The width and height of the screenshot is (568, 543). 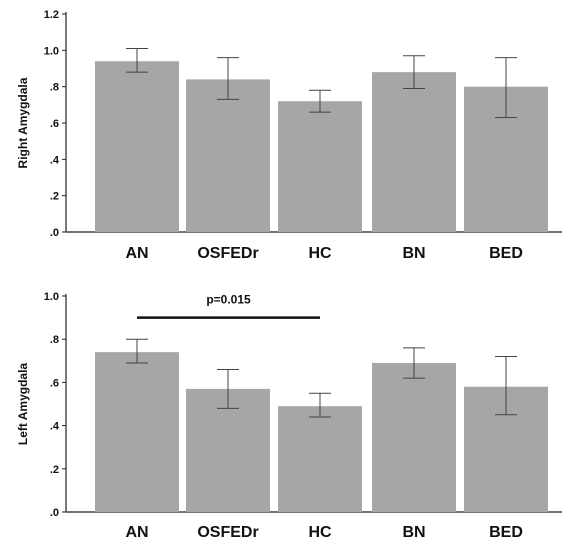 I want to click on y-axis-label: Left Amygdala, so click(x=23, y=404).